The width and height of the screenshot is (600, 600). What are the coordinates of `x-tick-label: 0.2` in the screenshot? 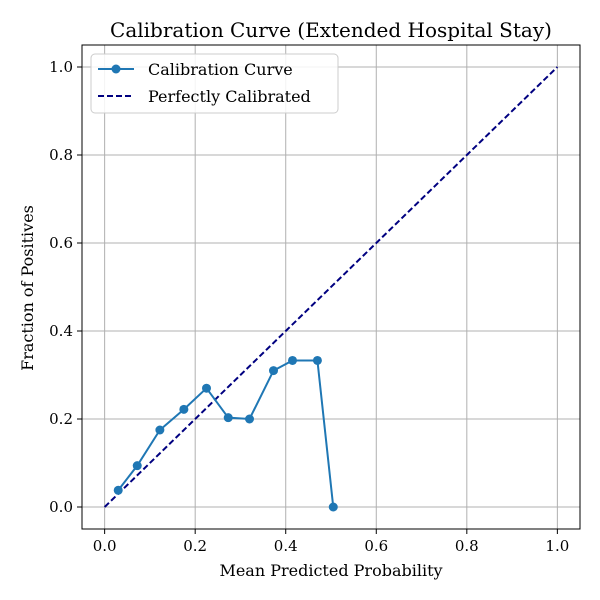 It's located at (195, 546).